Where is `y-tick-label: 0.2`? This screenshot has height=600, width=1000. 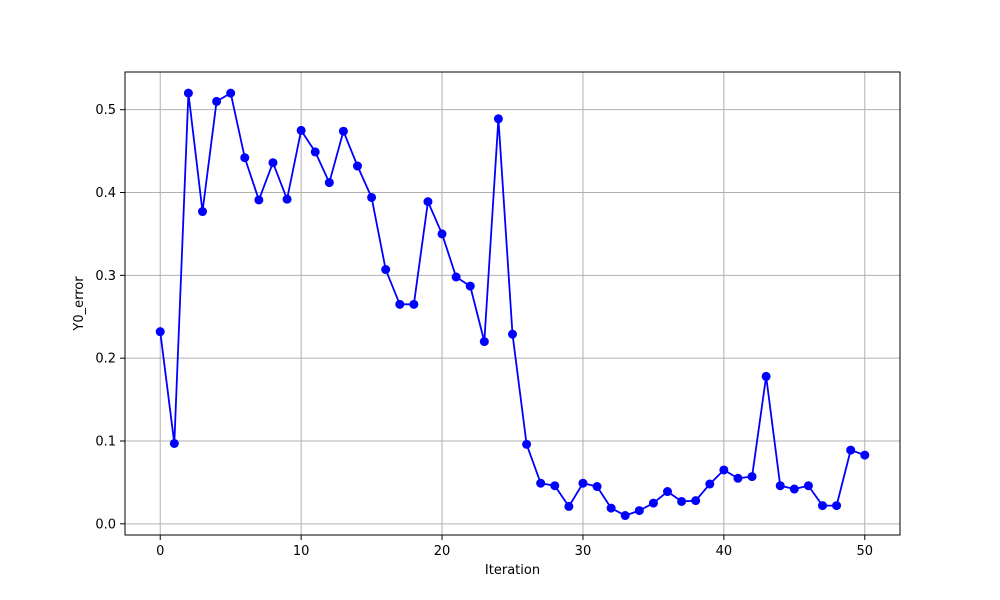 y-tick-label: 0.2 is located at coordinates (105, 359).